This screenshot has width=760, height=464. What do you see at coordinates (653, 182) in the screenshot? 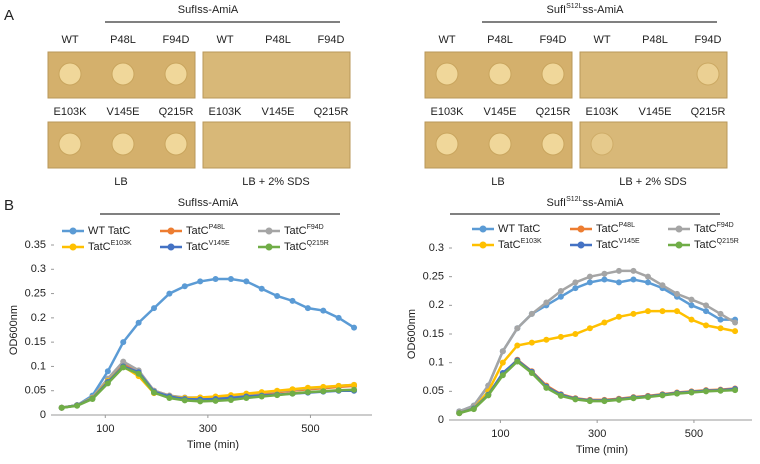
I see `media-label: LB + 2% SDS` at bounding box center [653, 182].